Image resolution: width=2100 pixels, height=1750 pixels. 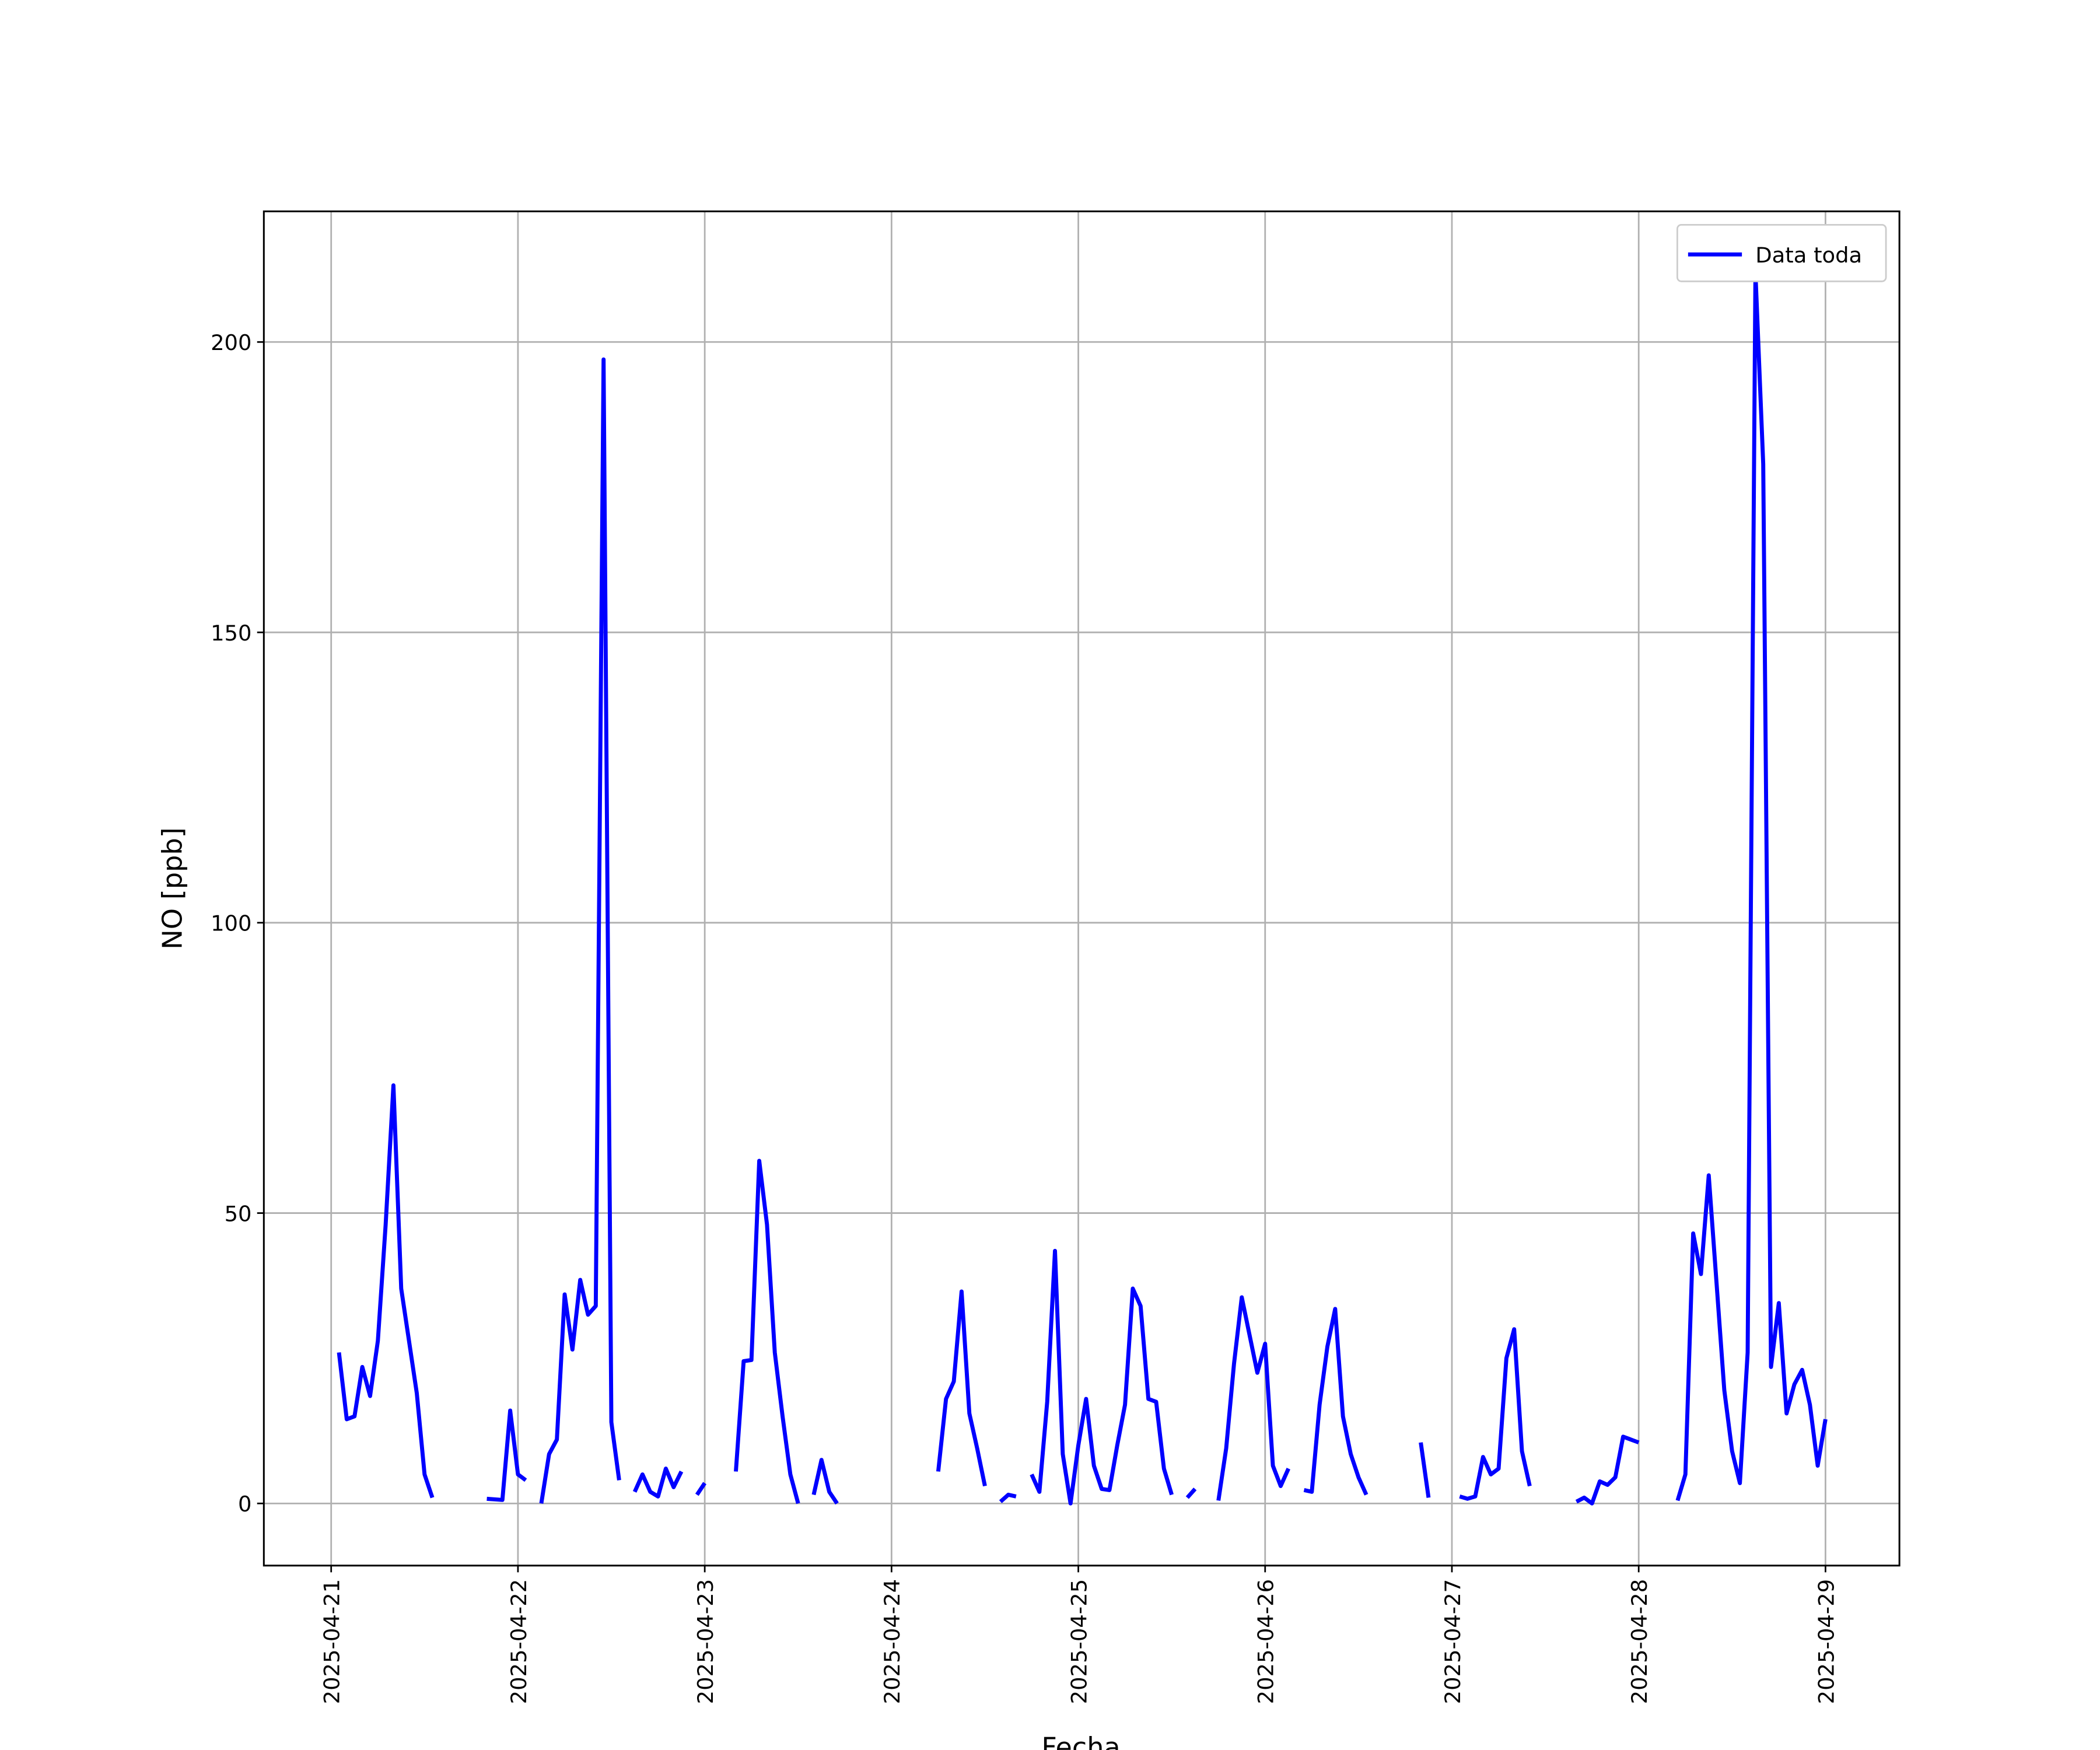 I want to click on y-axis-label: NO [ppb], so click(x=173, y=888).